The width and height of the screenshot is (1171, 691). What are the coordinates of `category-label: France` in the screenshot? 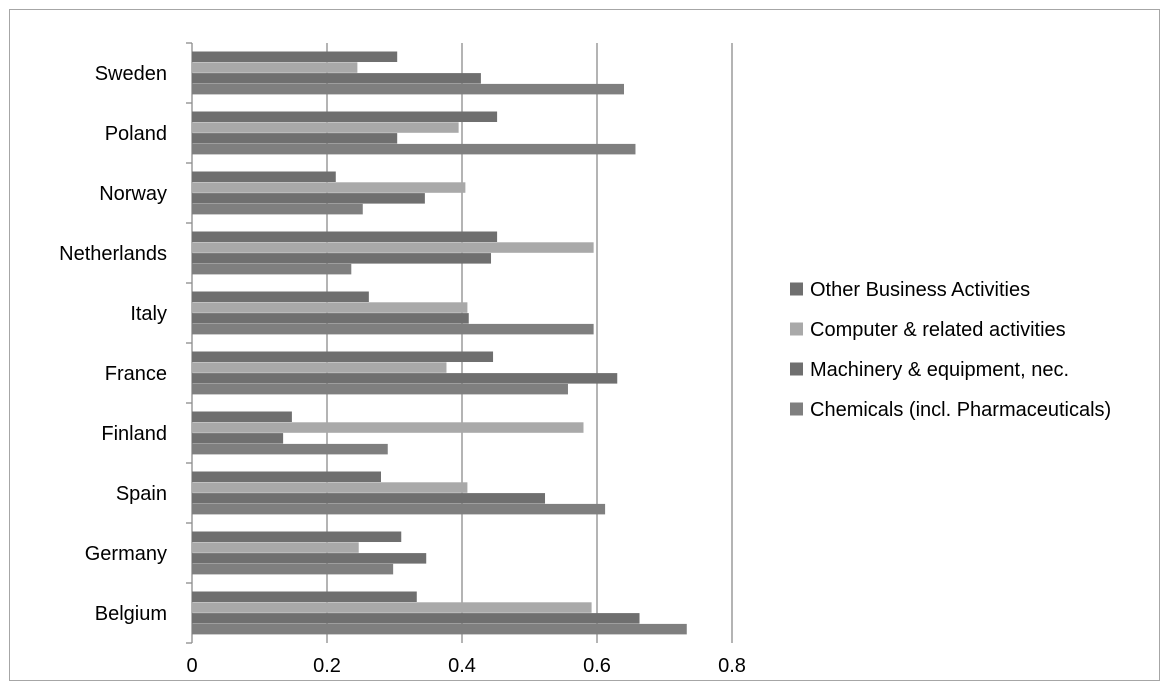 It's located at (136, 374).